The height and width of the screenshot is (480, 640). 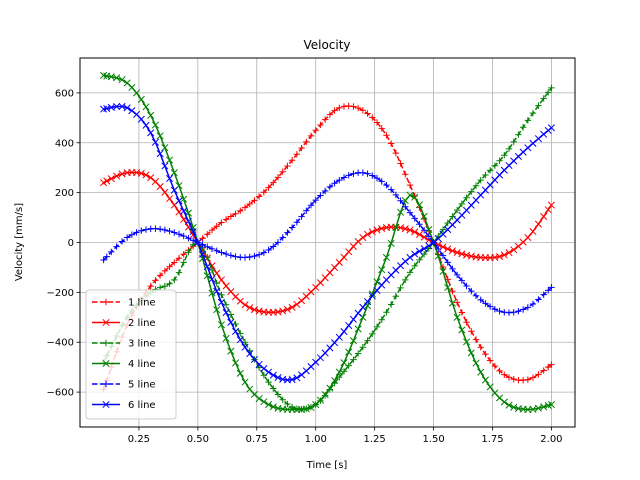 What do you see at coordinates (71, 243) in the screenshot?
I see `y-tick-label: 0` at bounding box center [71, 243].